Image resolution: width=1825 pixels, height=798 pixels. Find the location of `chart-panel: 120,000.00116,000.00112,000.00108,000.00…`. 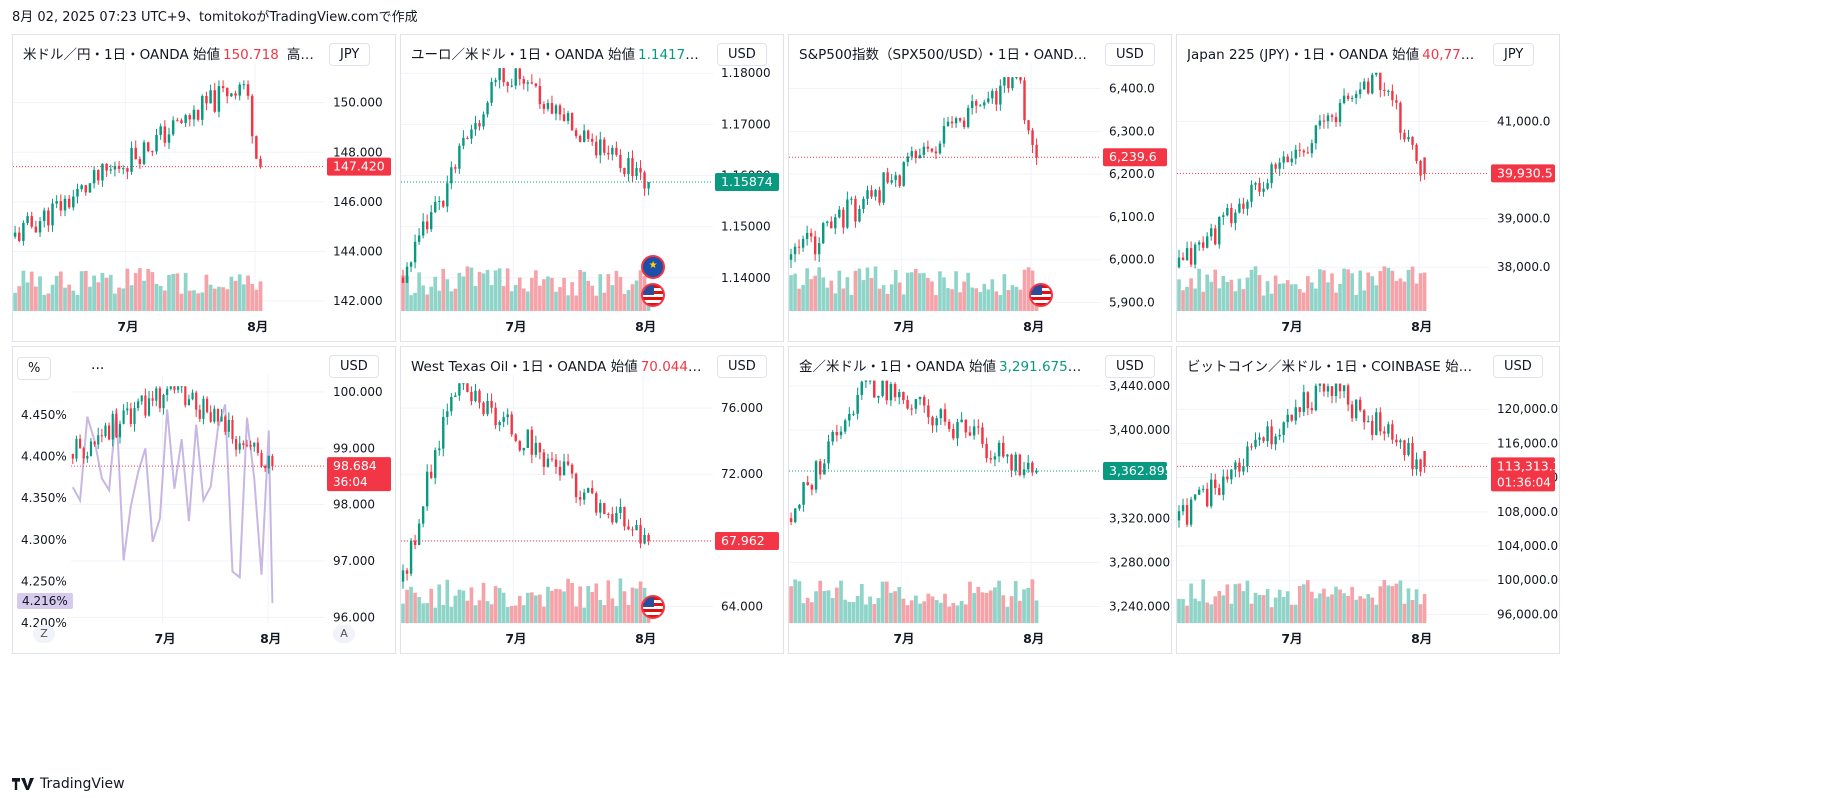

chart-panel: 120,000.00116,000.00112,000.00108,000.00… is located at coordinates (1368, 500).